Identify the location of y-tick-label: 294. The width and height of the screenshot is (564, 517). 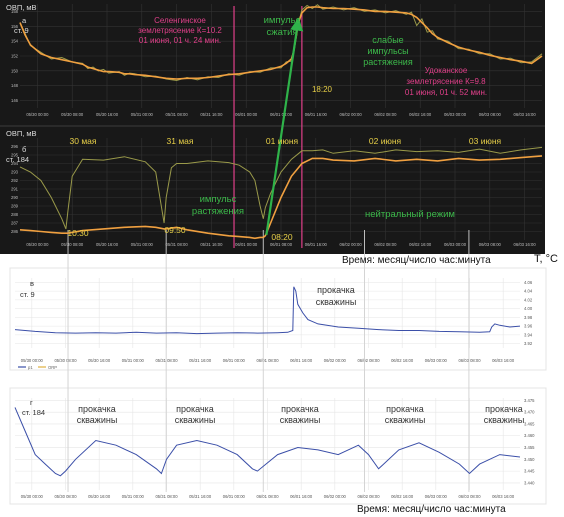
(15, 163).